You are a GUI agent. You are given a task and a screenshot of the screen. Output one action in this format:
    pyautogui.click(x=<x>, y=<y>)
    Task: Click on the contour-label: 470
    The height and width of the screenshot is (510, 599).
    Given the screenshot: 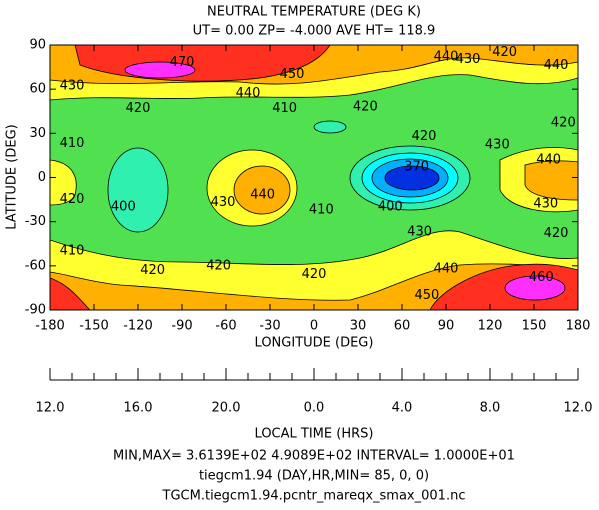 What is the action you would take?
    pyautogui.click(x=182, y=62)
    